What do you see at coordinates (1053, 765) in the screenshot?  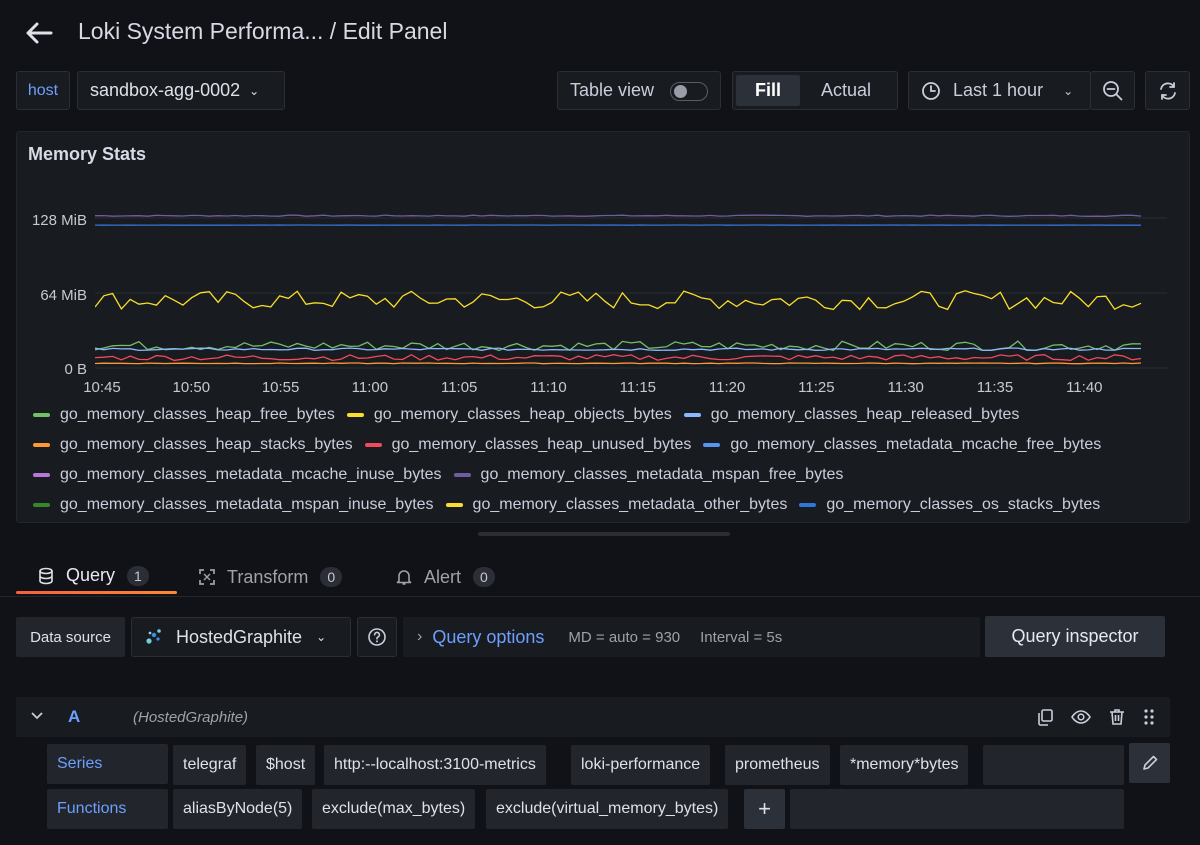 I see `series-segment-add` at bounding box center [1053, 765].